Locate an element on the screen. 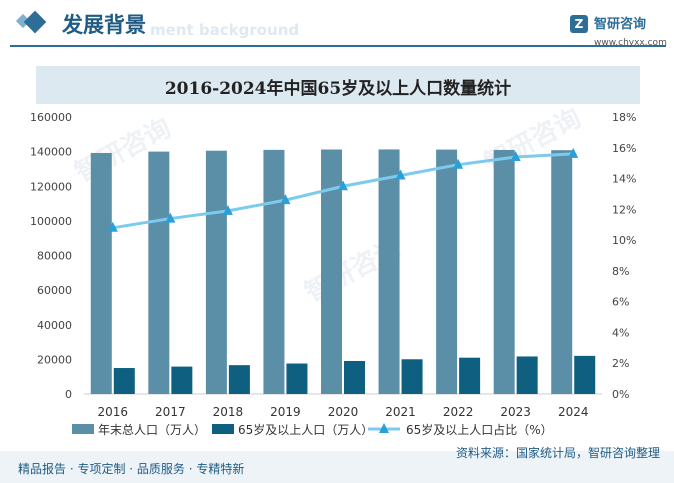 This screenshot has width=674, height=483. x-tick-label: 2023 is located at coordinates (515, 412).